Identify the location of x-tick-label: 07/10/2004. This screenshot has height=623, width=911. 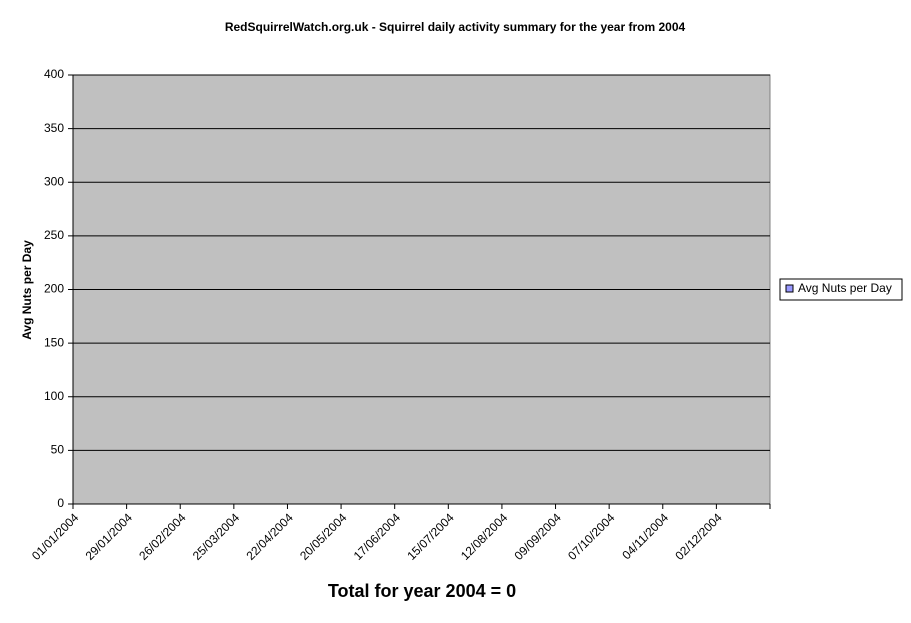
(591, 536).